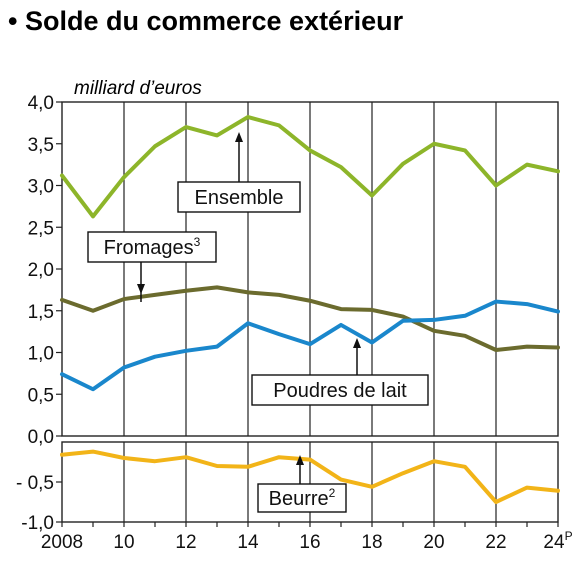 This screenshot has width=582, height=573. Describe the element at coordinates (357, 343) in the screenshot. I see `callout-arrowhead-poudres-de-lait` at that location.